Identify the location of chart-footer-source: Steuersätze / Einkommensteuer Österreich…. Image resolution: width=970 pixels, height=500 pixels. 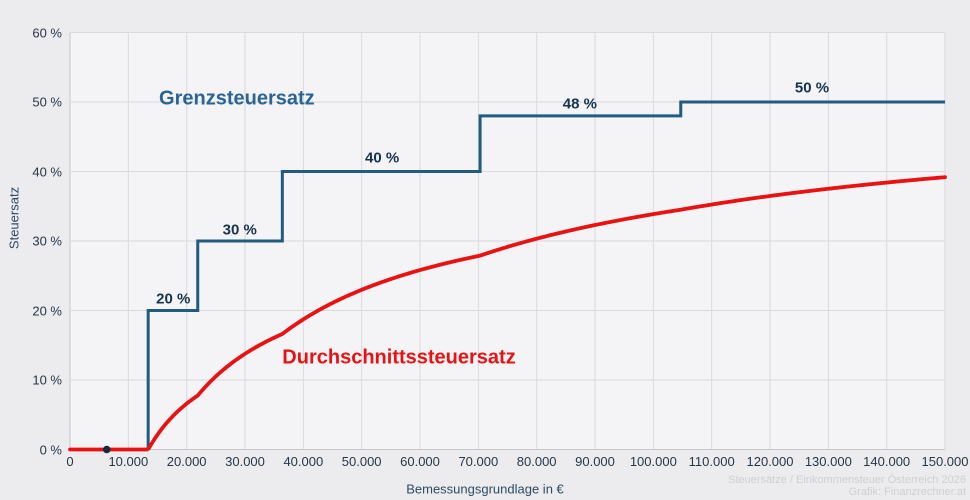
(847, 480).